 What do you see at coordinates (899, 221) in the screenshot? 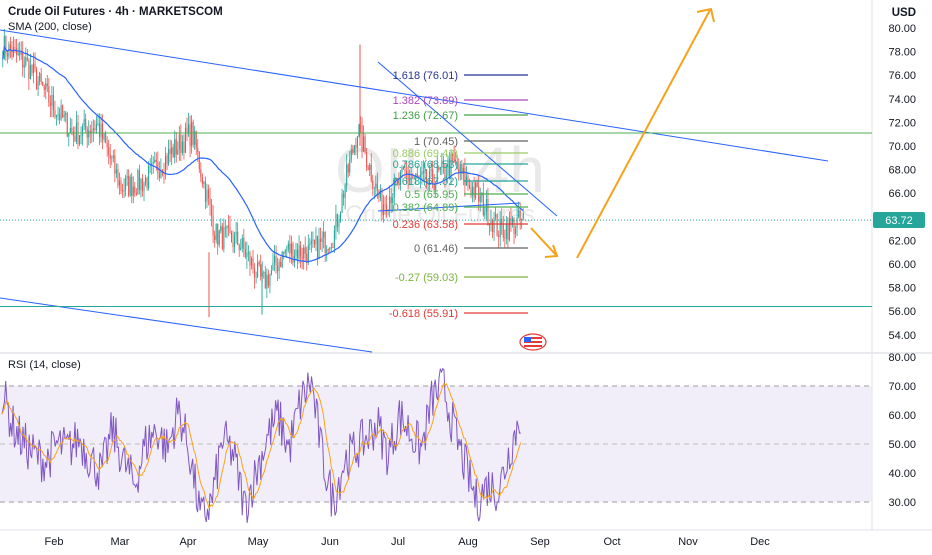
I see `last-price-value: 63.72` at bounding box center [899, 221].